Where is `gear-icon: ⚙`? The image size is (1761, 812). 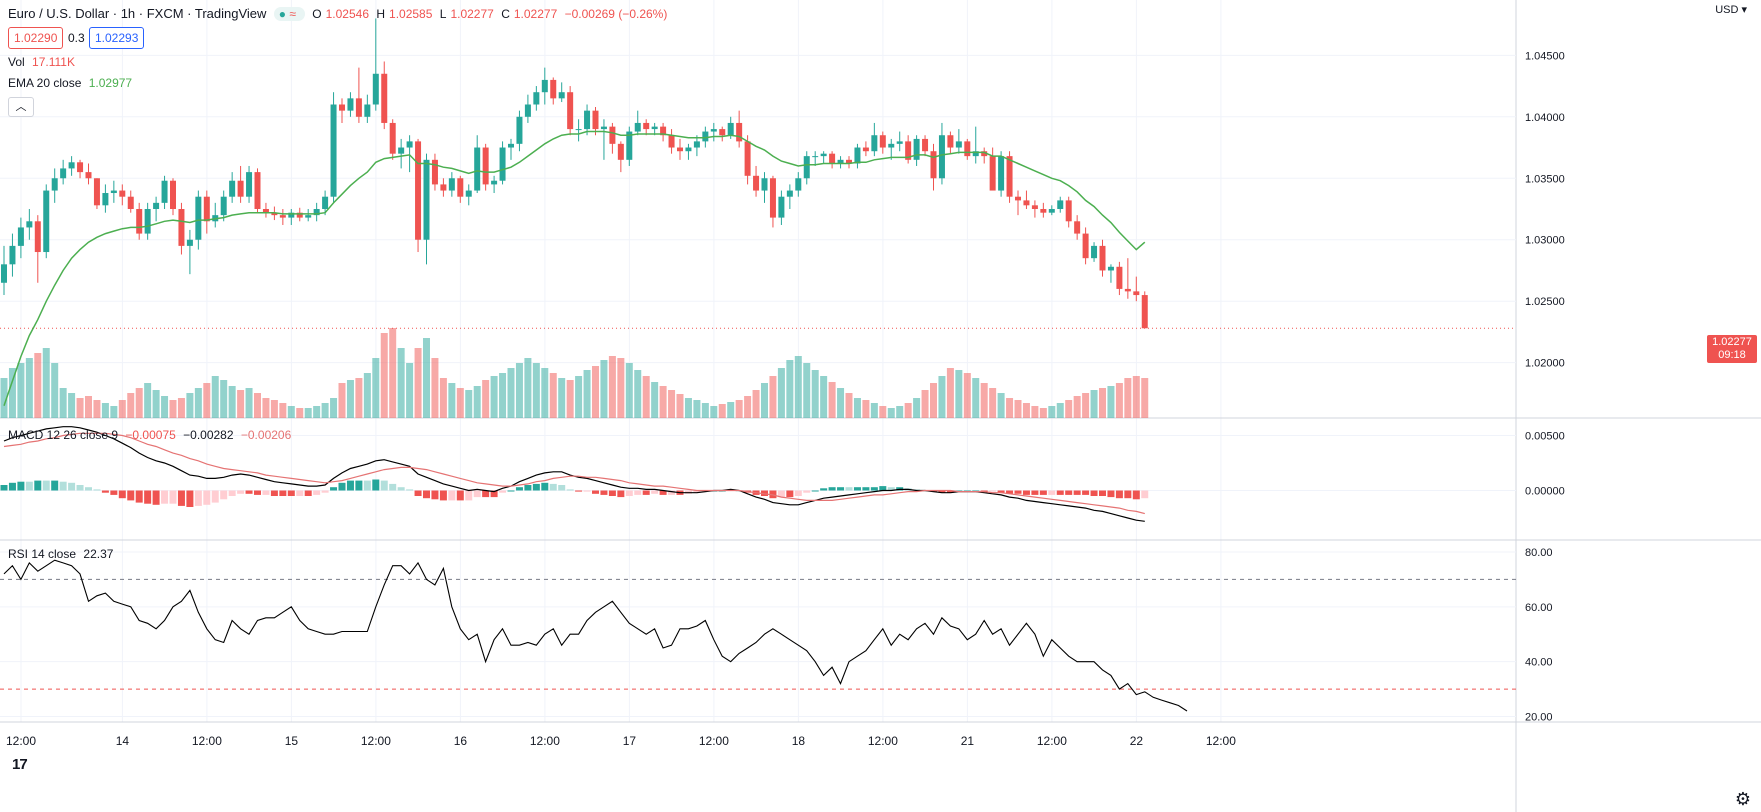 gear-icon: ⚙ is located at coordinates (1742, 799).